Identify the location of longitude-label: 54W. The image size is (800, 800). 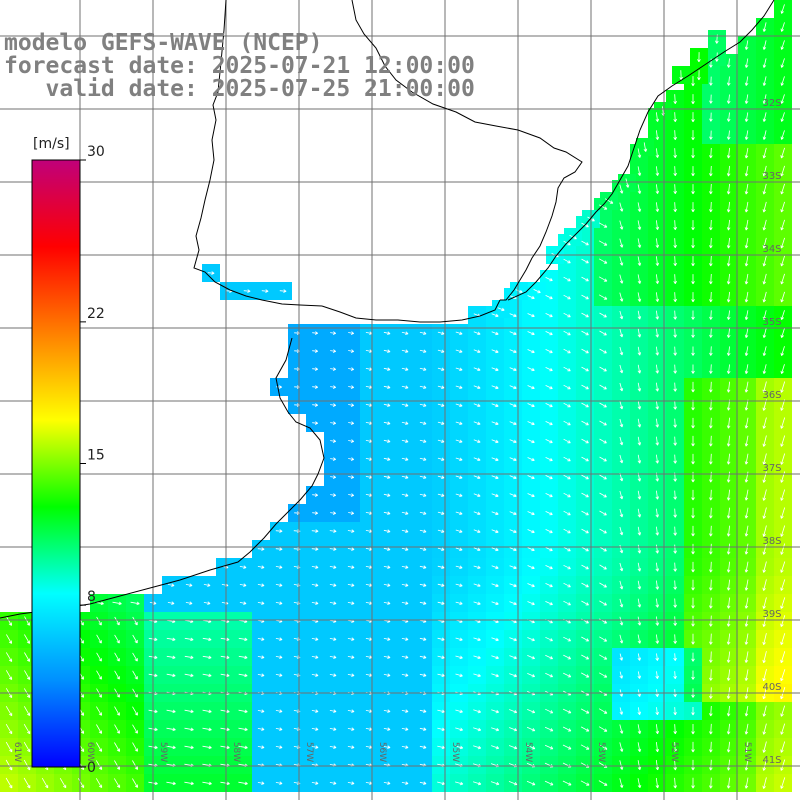
(528, 752).